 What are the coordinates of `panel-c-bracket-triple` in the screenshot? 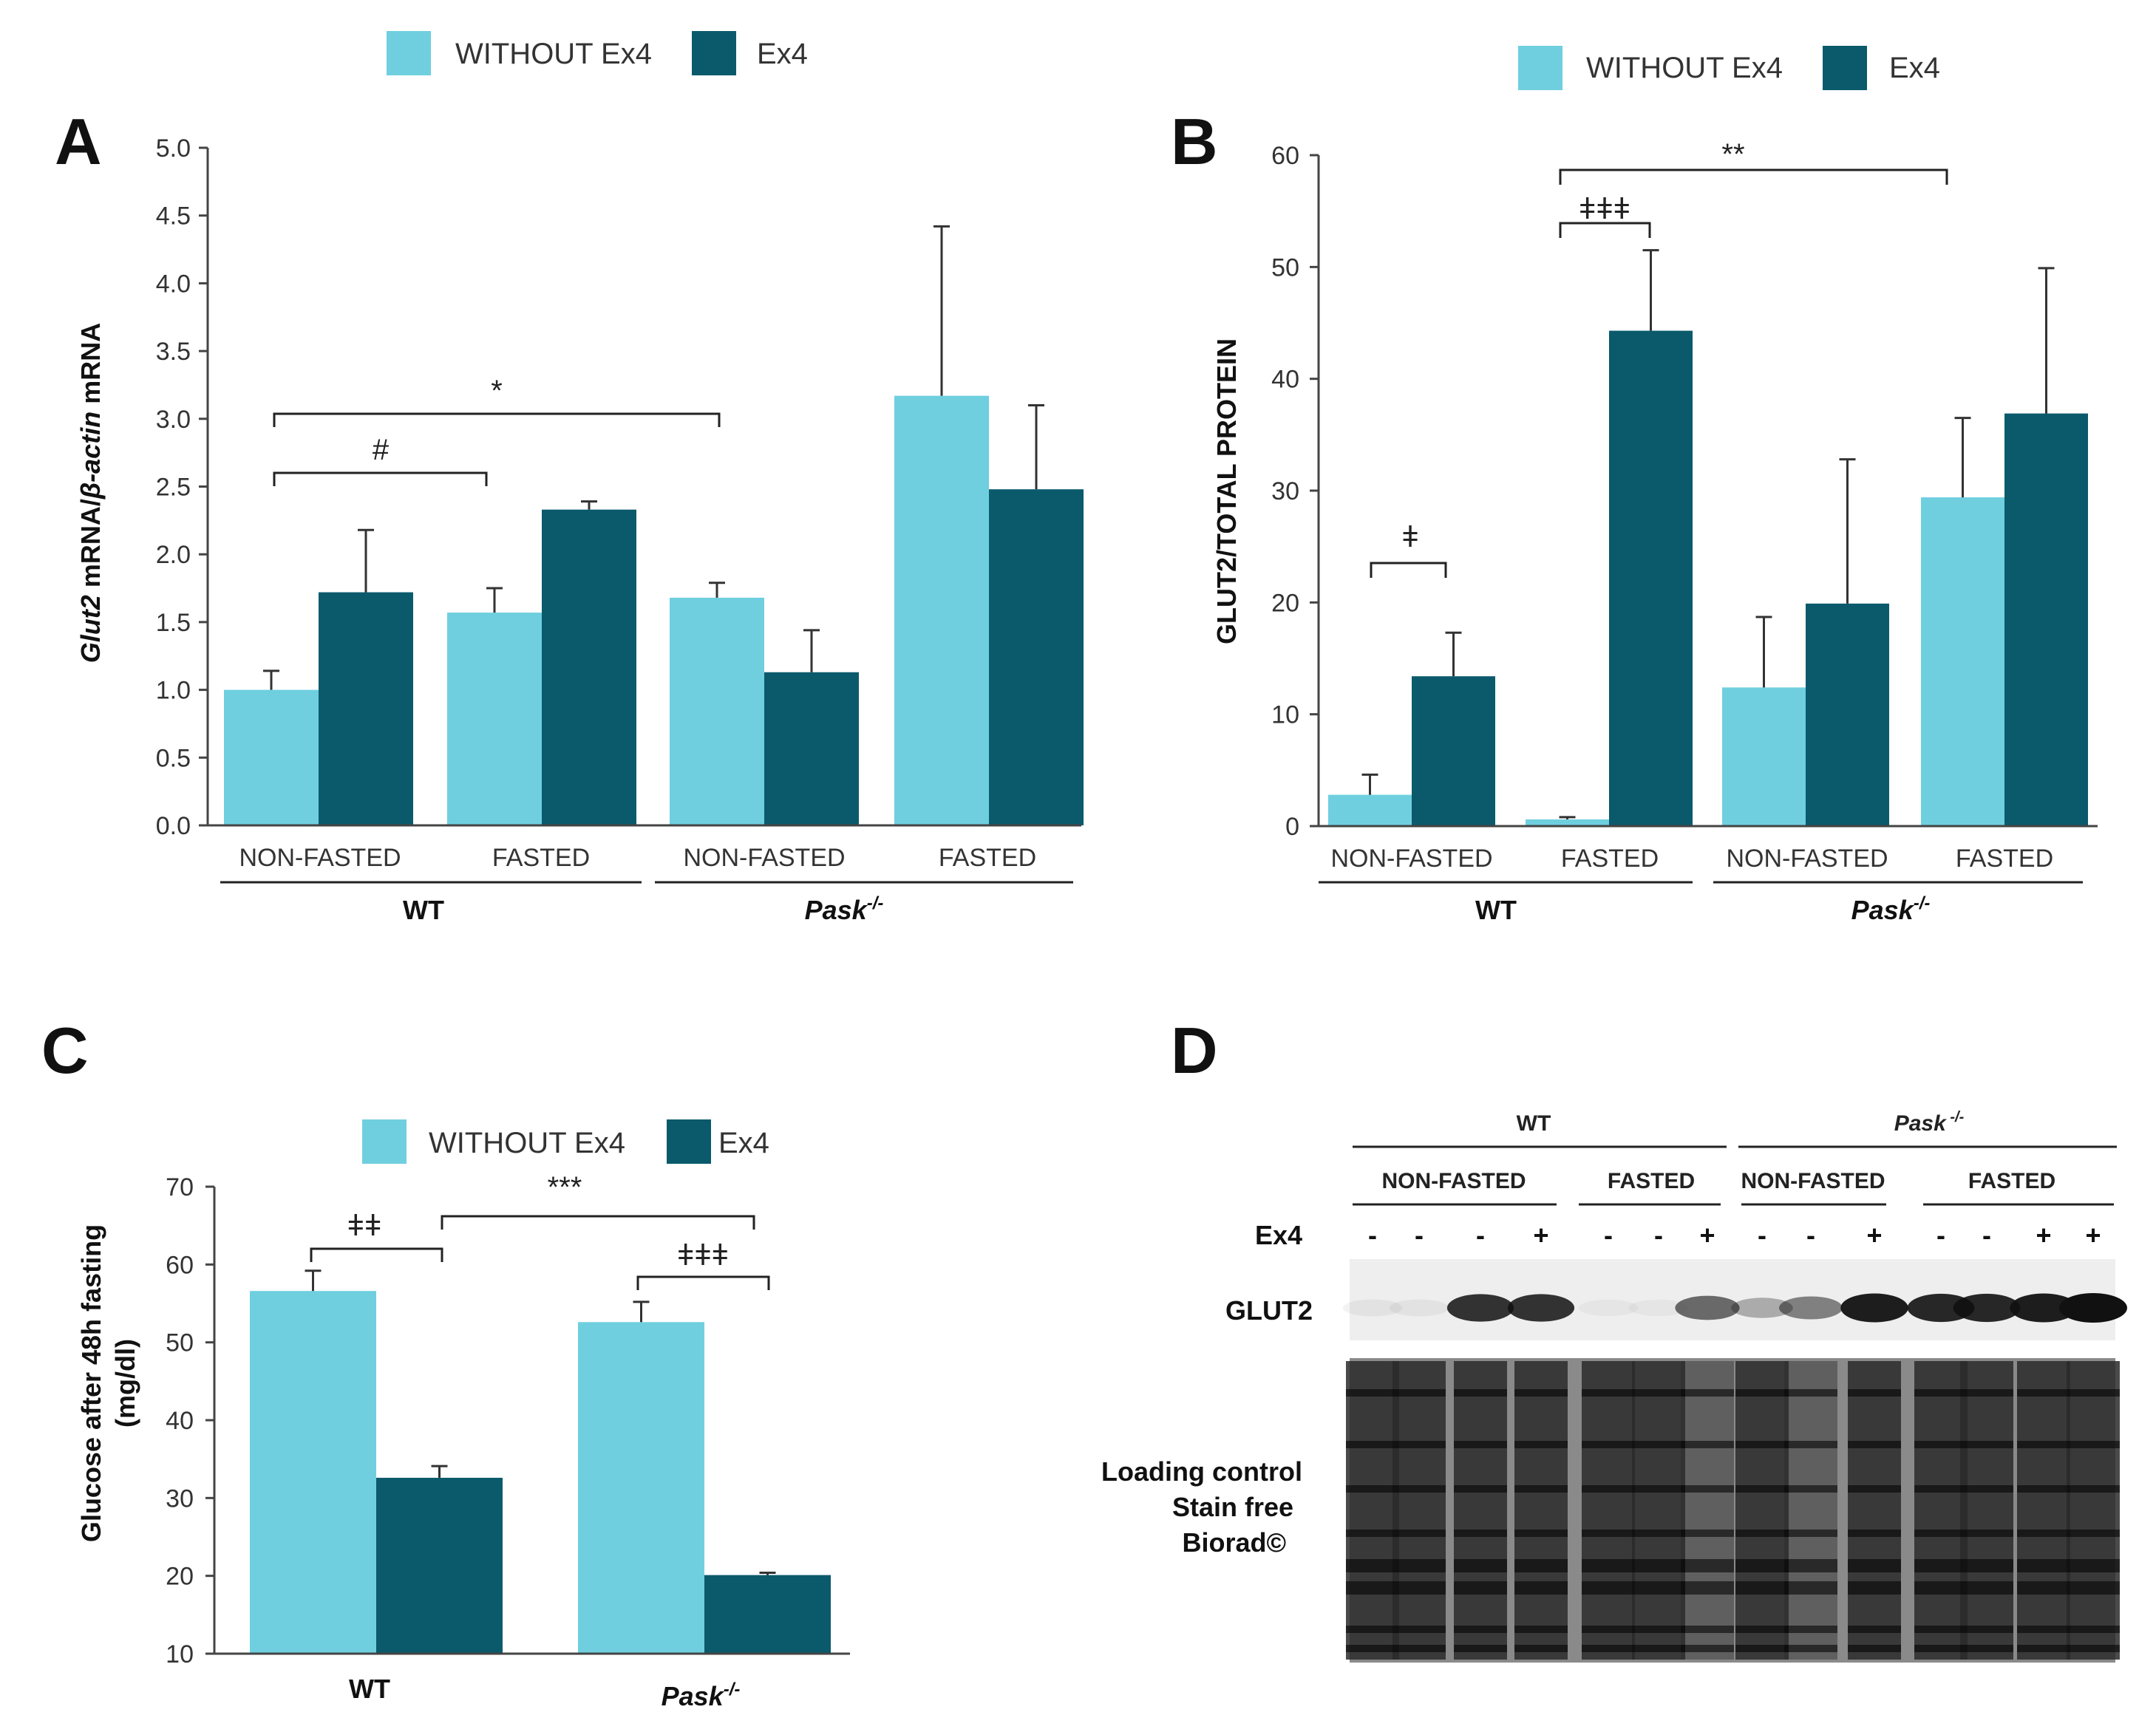 It's located at (703, 1282).